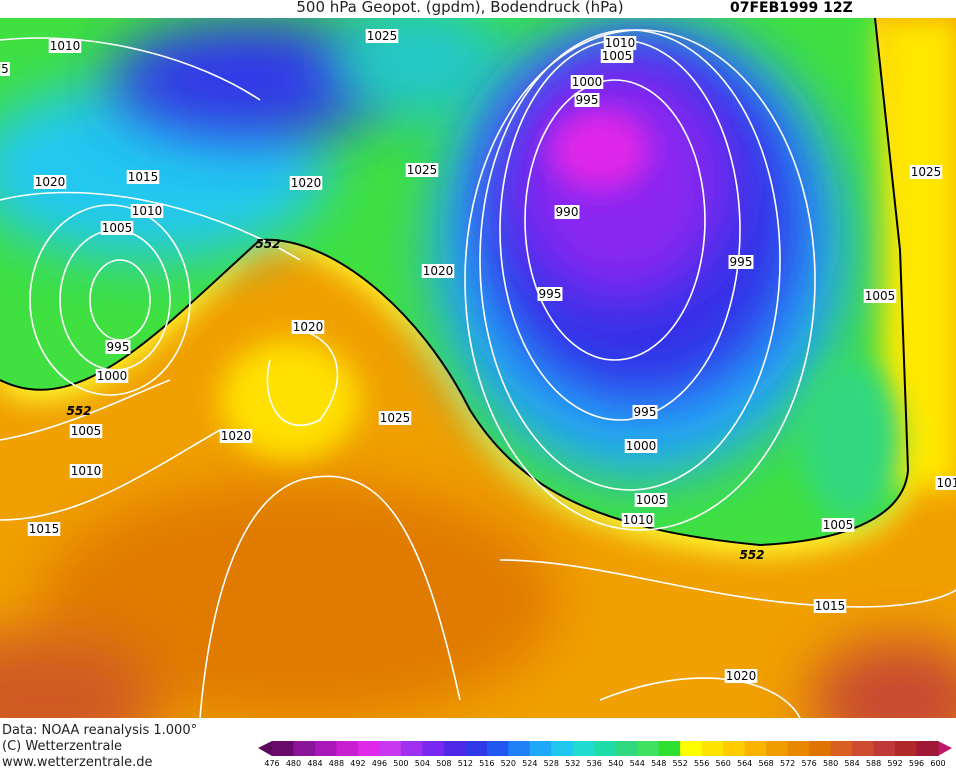  Describe the element at coordinates (787, 763) in the screenshot. I see `colorbar-tick-label: 572` at that location.